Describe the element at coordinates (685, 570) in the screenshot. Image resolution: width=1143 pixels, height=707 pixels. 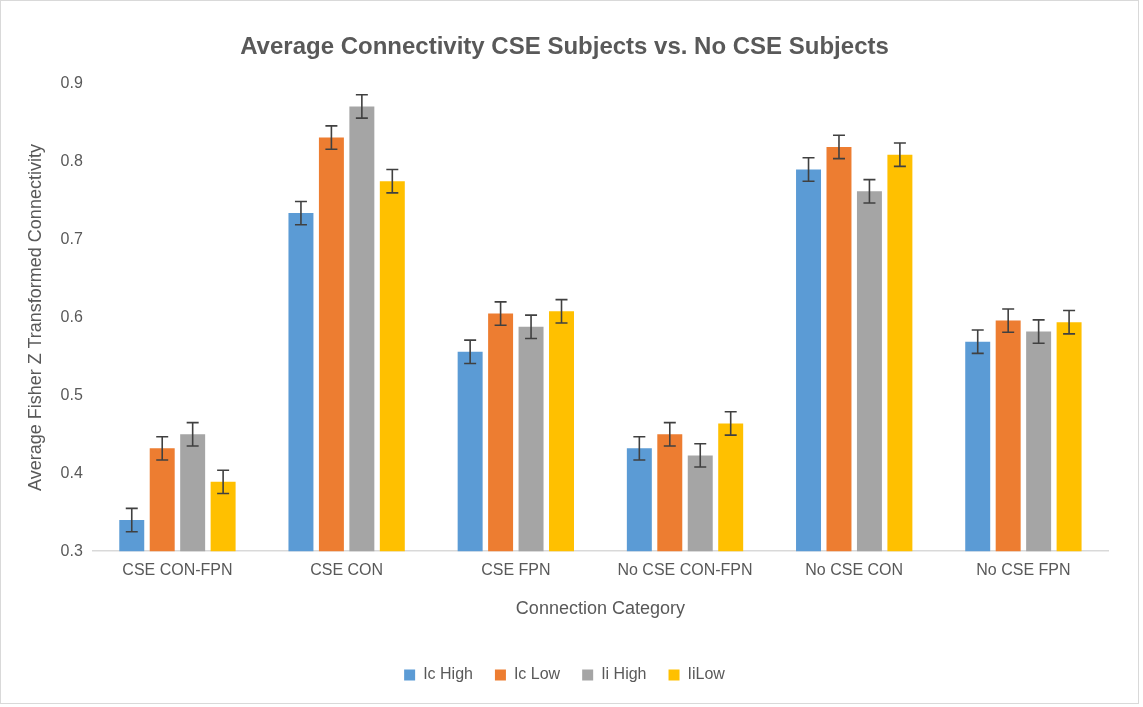
I see `x-tick-label: No CSE CON-FPN` at that location.